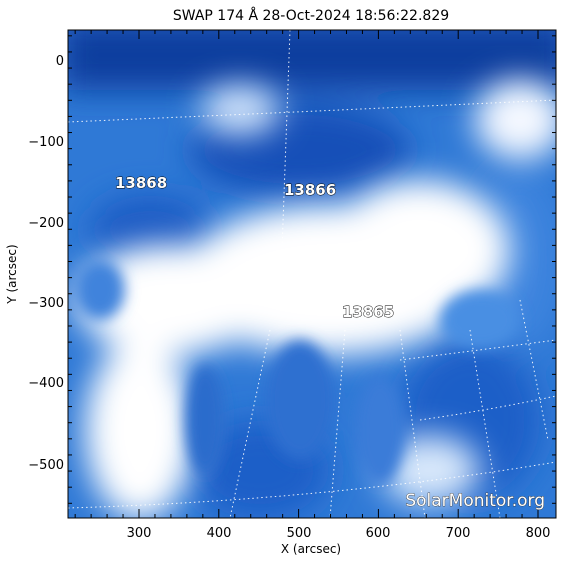 The image size is (564, 564). What do you see at coordinates (311, 15) in the screenshot?
I see `image-title: SWAP 174 Å 28-Oct-2024 18:56:22.829` at bounding box center [311, 15].